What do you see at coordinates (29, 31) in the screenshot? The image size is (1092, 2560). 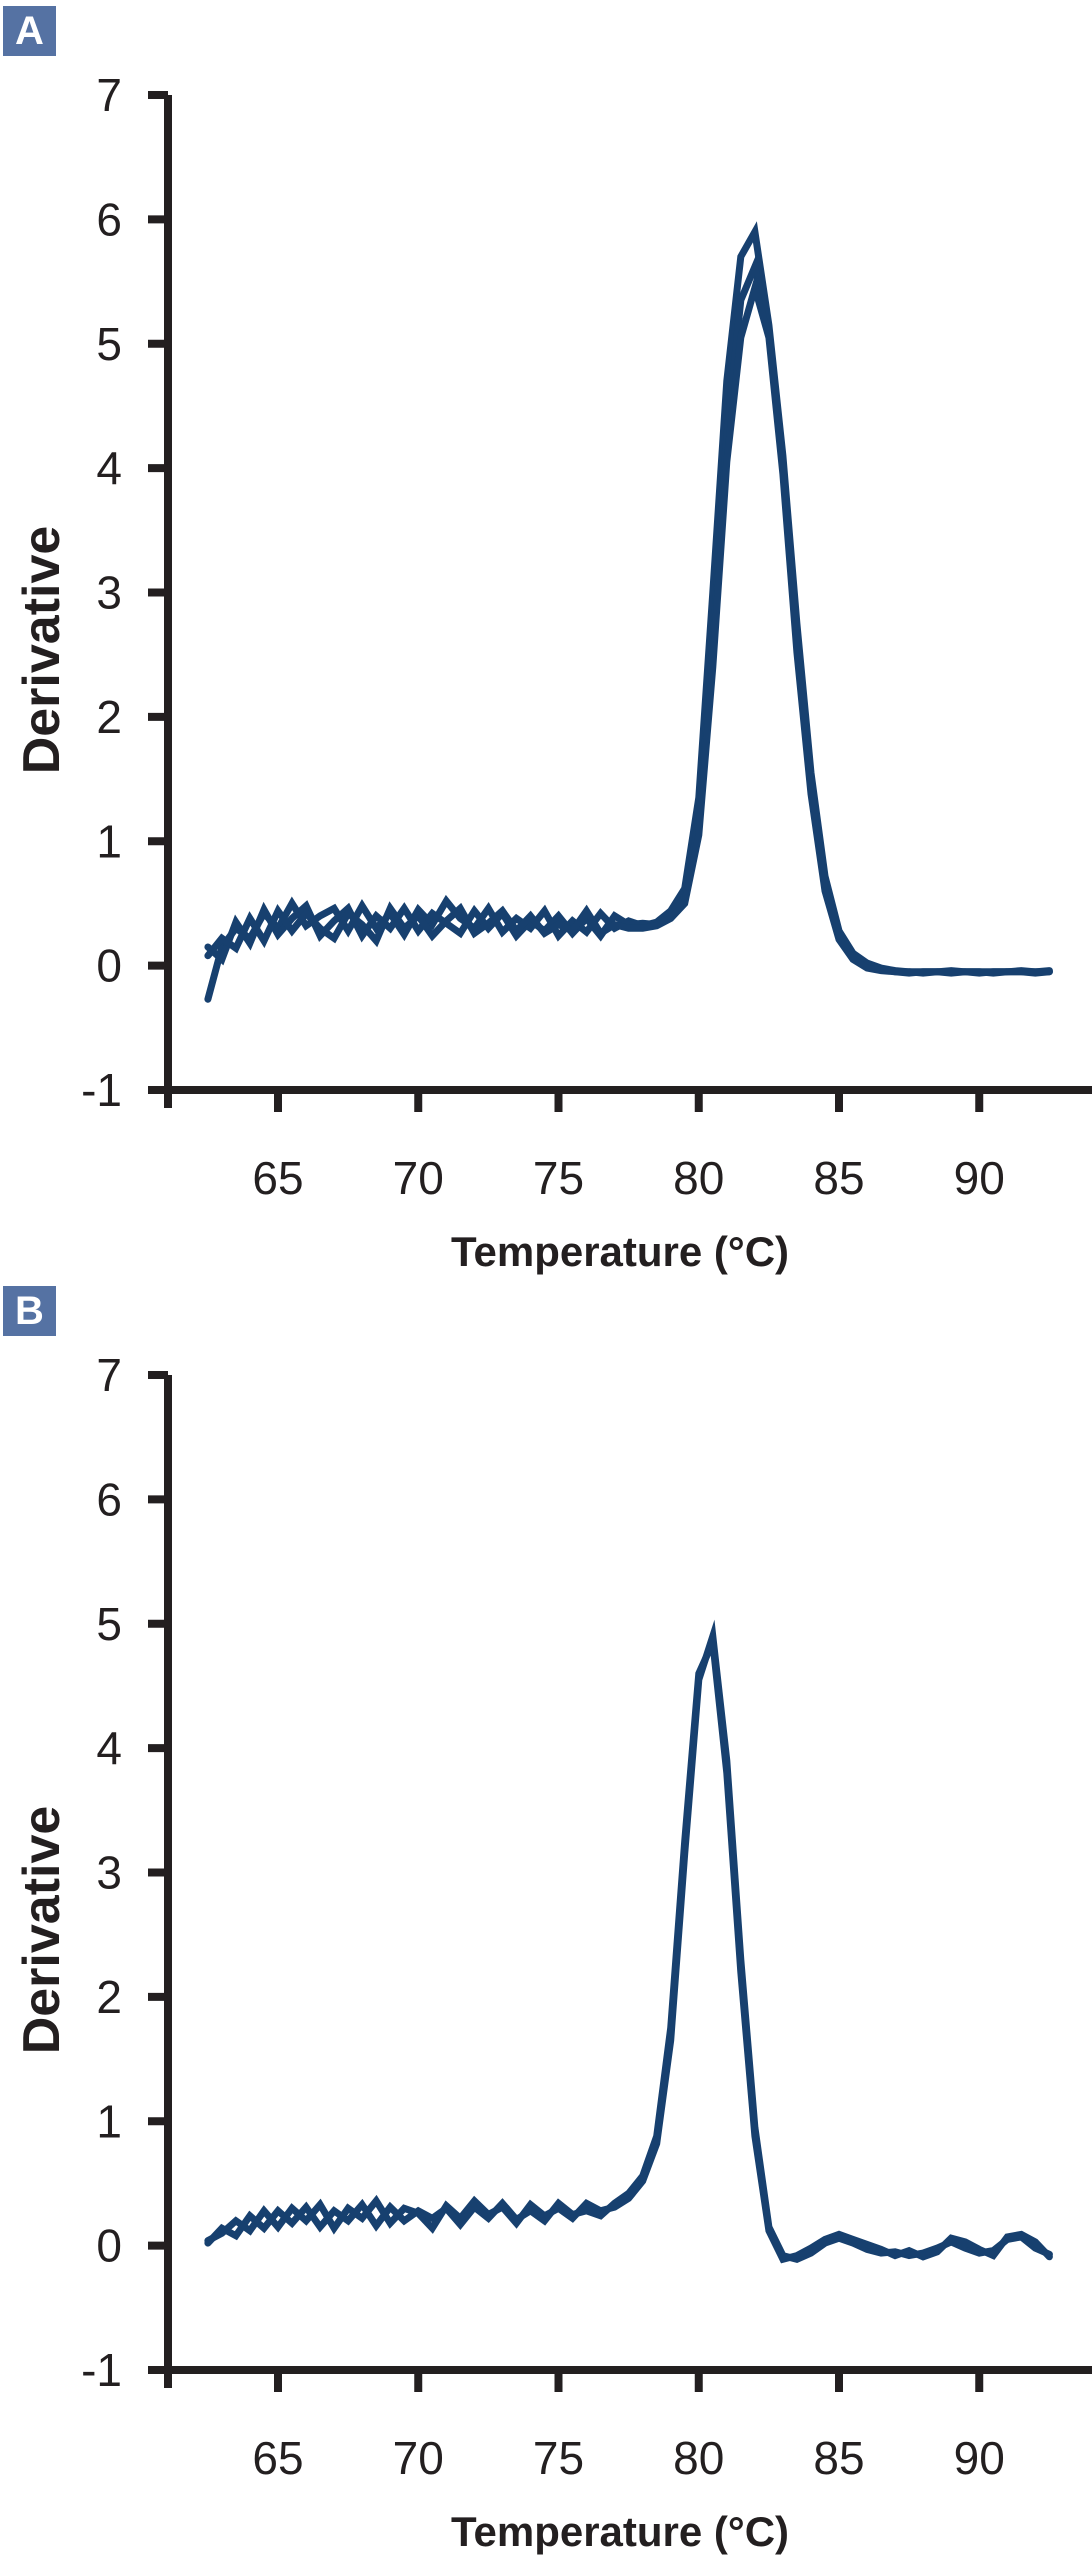 I see `panel-a-badge: A` at bounding box center [29, 31].